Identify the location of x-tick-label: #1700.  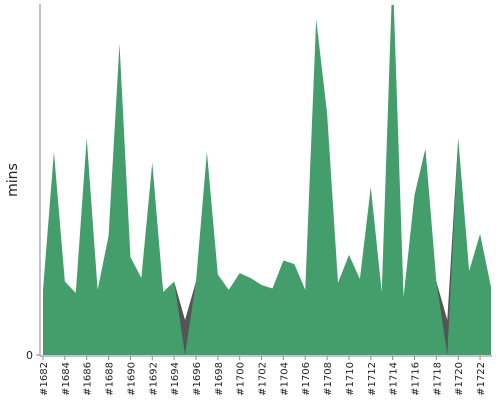
(241, 379).